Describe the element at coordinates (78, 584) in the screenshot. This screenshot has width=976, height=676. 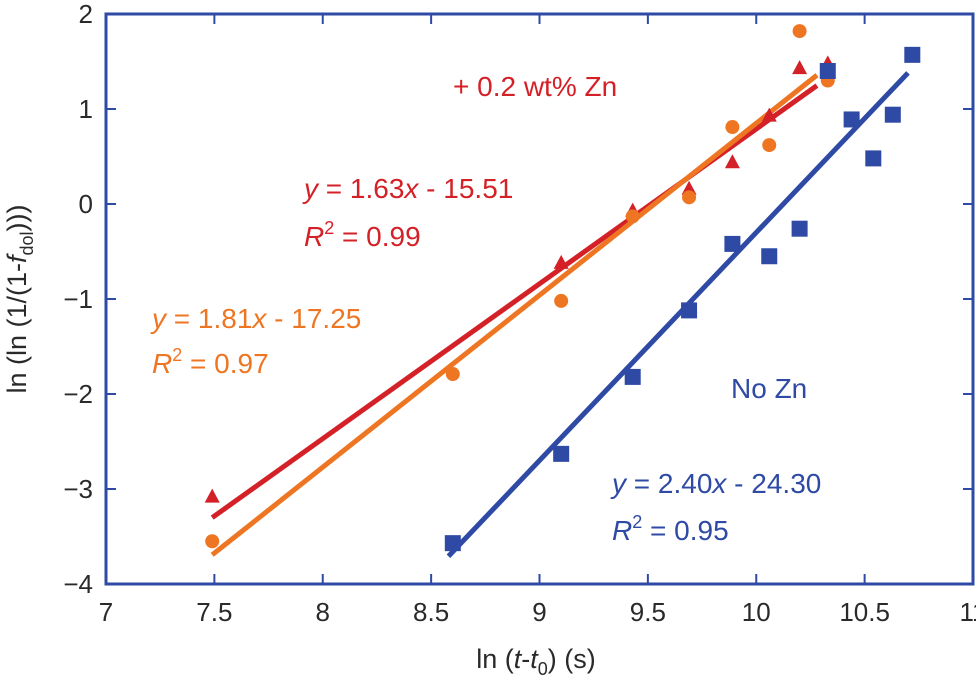
I see `y-tick-label: −4` at that location.